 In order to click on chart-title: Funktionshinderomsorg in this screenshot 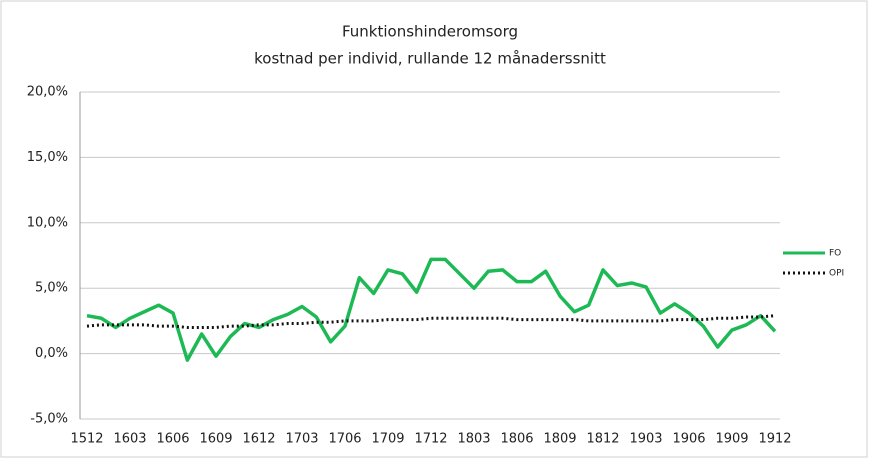, I will do `click(430, 32)`.